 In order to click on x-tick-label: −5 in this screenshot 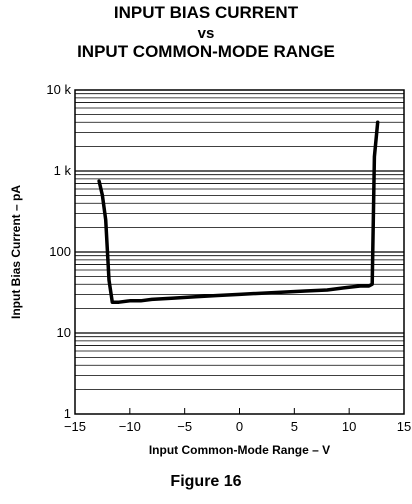, I will do `click(184, 426)`.